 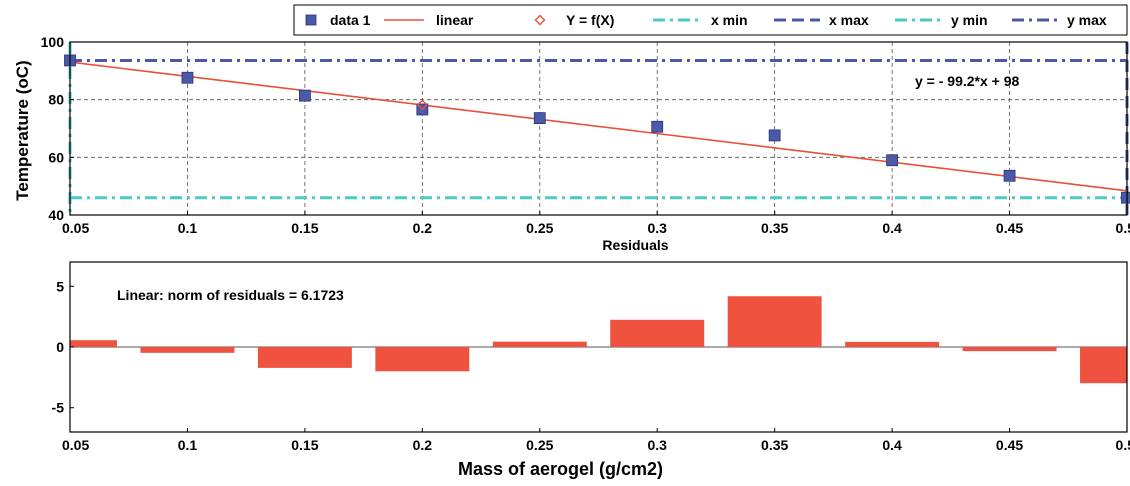 I want to click on fit-plot-xtick-label: 0.45, so click(x=1009, y=228).